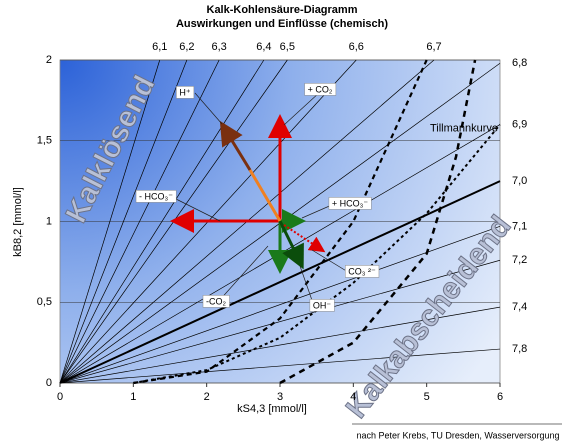  What do you see at coordinates (207, 397) in the screenshot?
I see `x-tick-label: 2` at bounding box center [207, 397].